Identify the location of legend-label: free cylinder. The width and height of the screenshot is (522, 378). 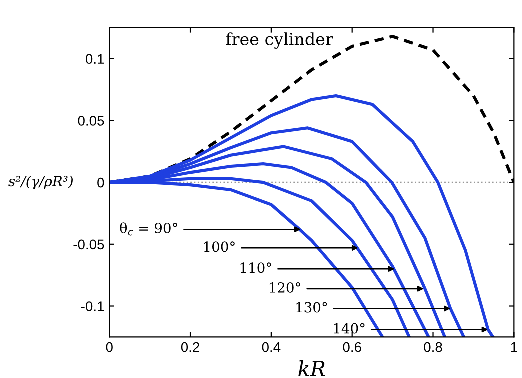
(280, 40).